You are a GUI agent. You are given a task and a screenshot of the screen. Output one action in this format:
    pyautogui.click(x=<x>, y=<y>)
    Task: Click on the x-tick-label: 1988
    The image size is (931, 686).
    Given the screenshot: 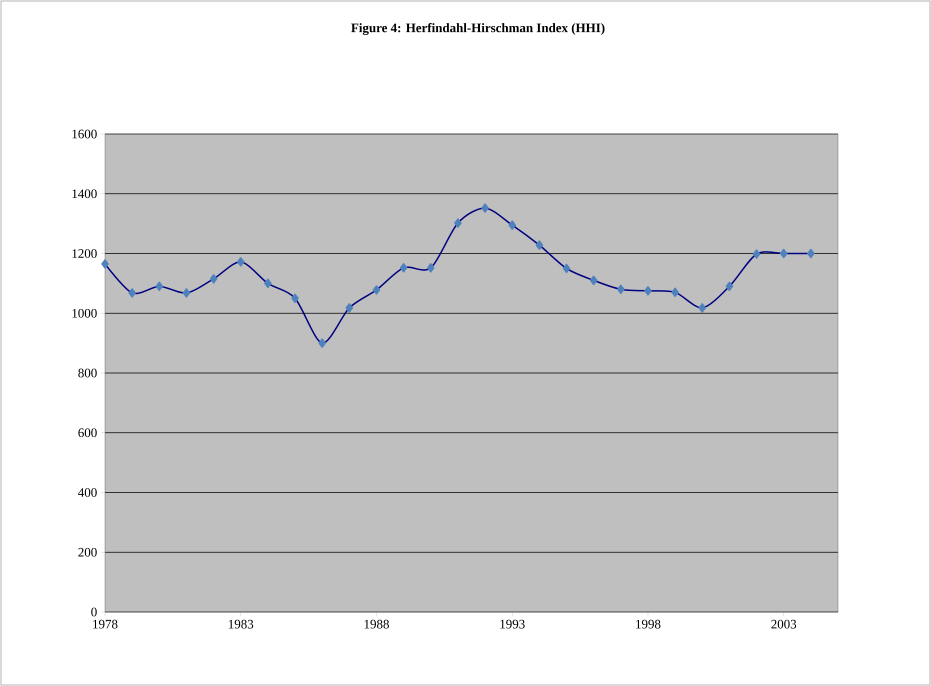 What is the action you would take?
    pyautogui.click(x=376, y=624)
    